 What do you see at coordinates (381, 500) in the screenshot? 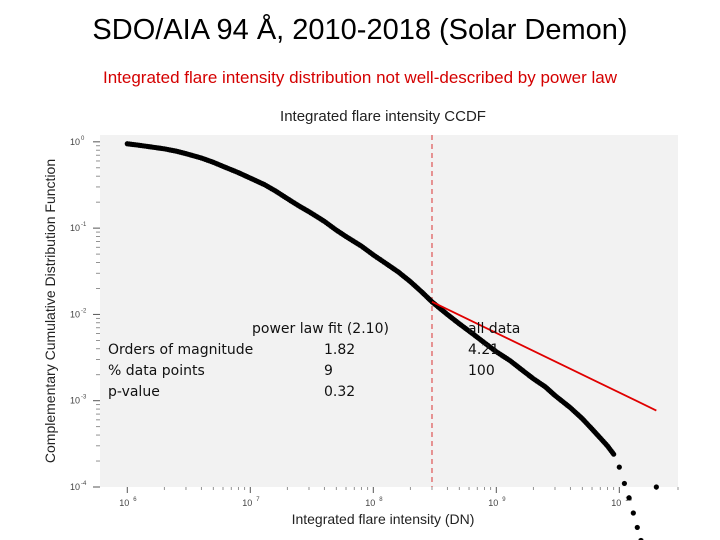
I see `x-tick-exponent: 8` at bounding box center [381, 500].